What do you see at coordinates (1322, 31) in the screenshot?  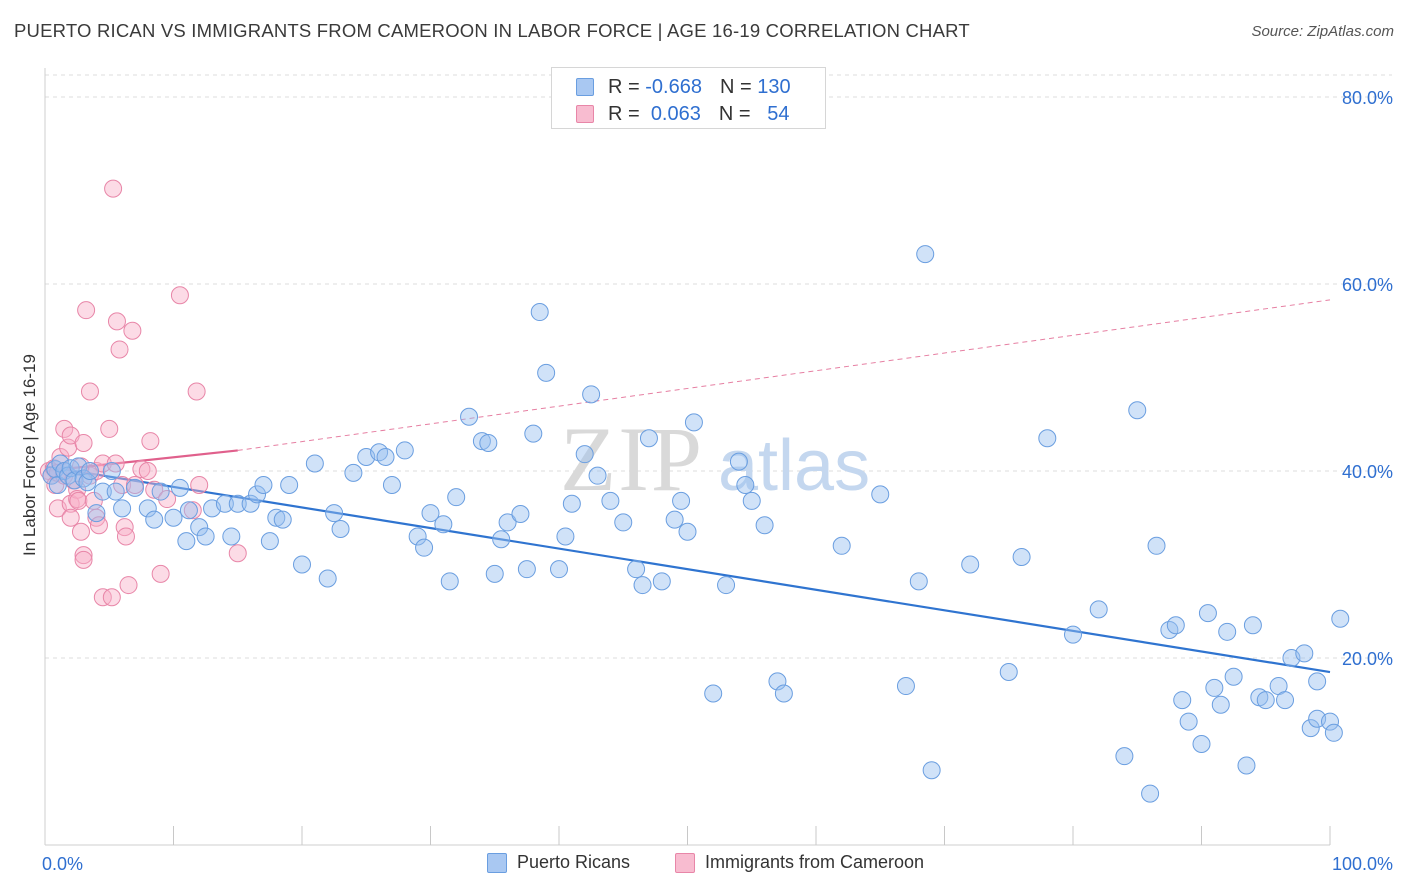 I see `source-label: Source: ZipAtlas.com` at bounding box center [1322, 31].